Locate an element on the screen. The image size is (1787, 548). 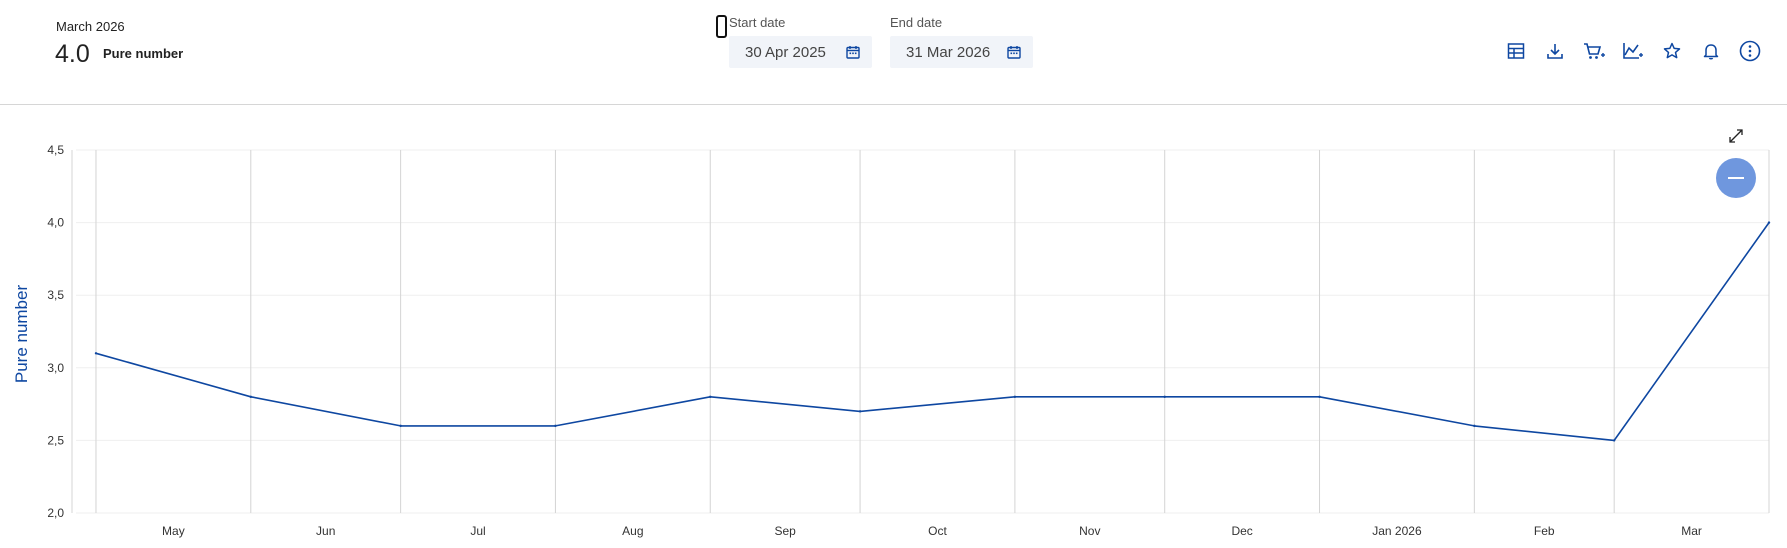
unit-label: Pure number is located at coordinates (143, 53).